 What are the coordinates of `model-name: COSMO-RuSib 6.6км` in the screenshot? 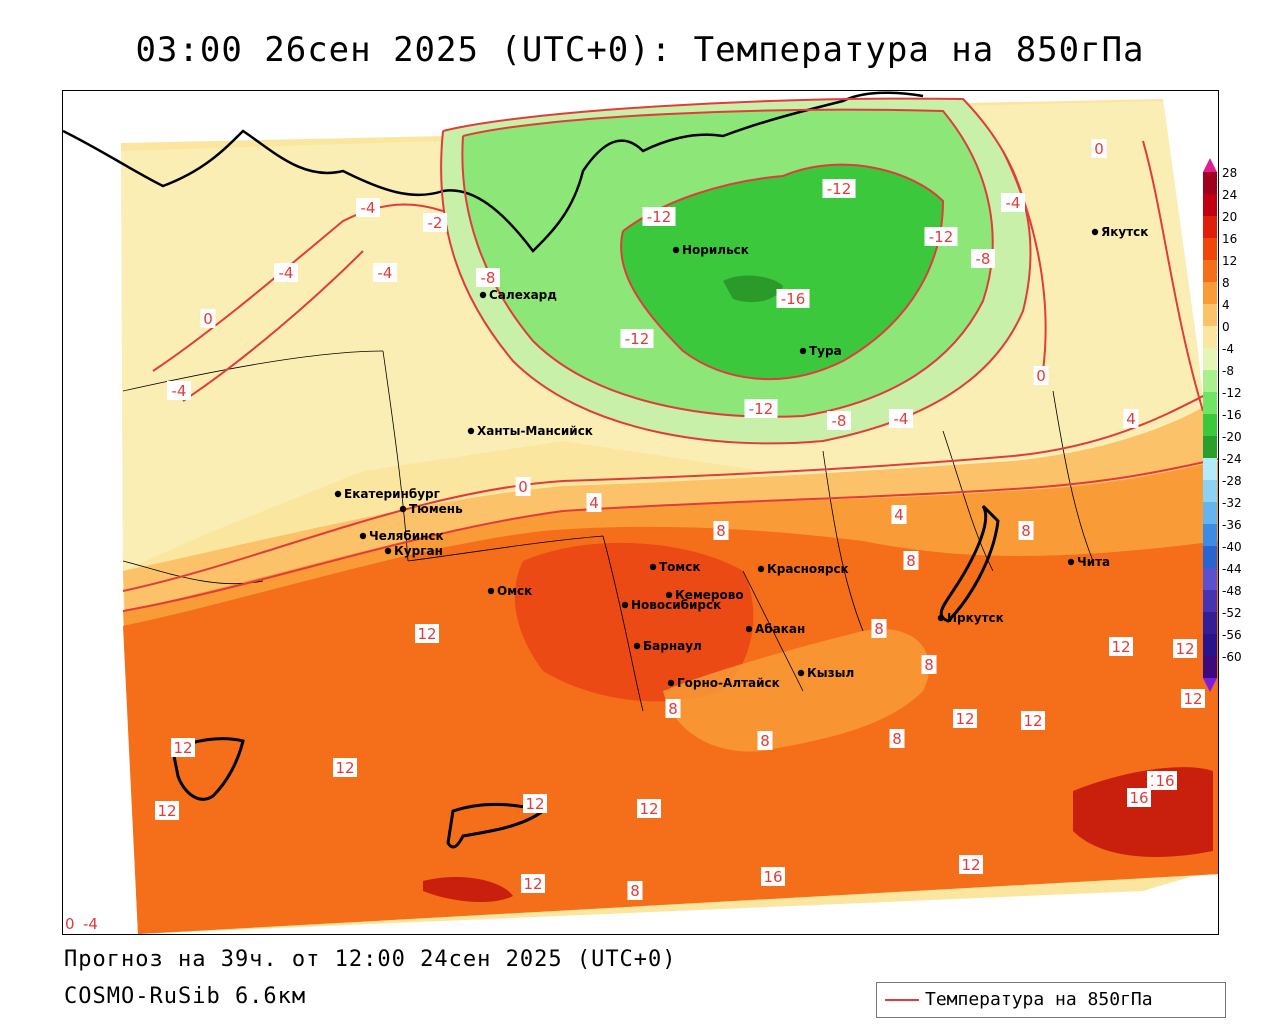 It's located at (185, 996).